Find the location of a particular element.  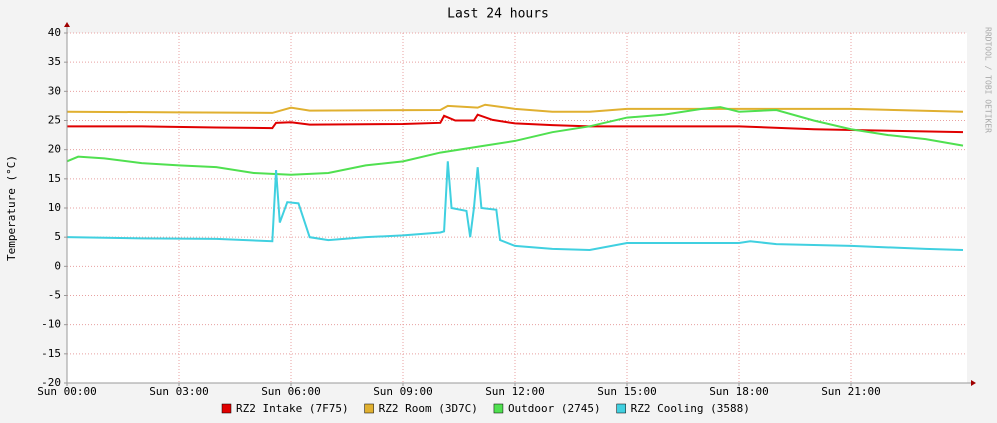

y-tick-label: -10 is located at coordinates (51, 324).